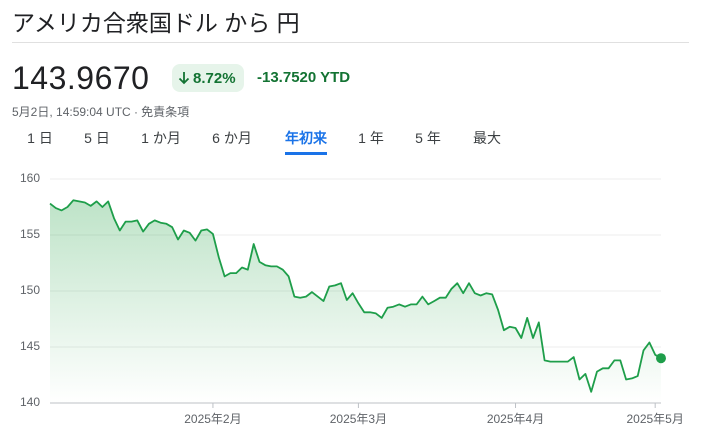 The width and height of the screenshot is (701, 437). I want to click on change-percent: 8.72%, so click(214, 78).